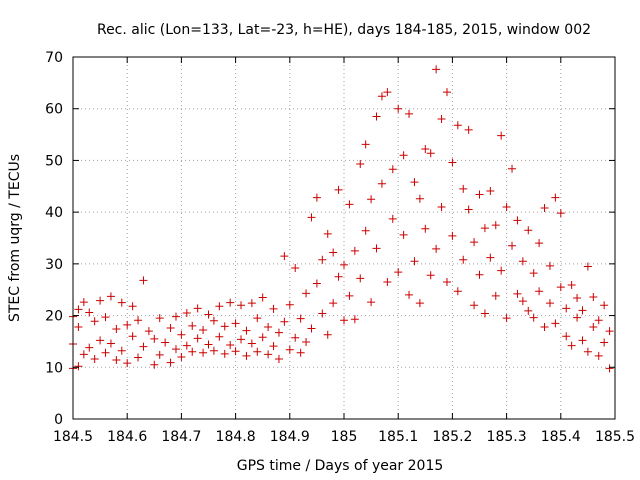  Describe the element at coordinates (54, 161) in the screenshot. I see `y-tick-label: 50` at that location.